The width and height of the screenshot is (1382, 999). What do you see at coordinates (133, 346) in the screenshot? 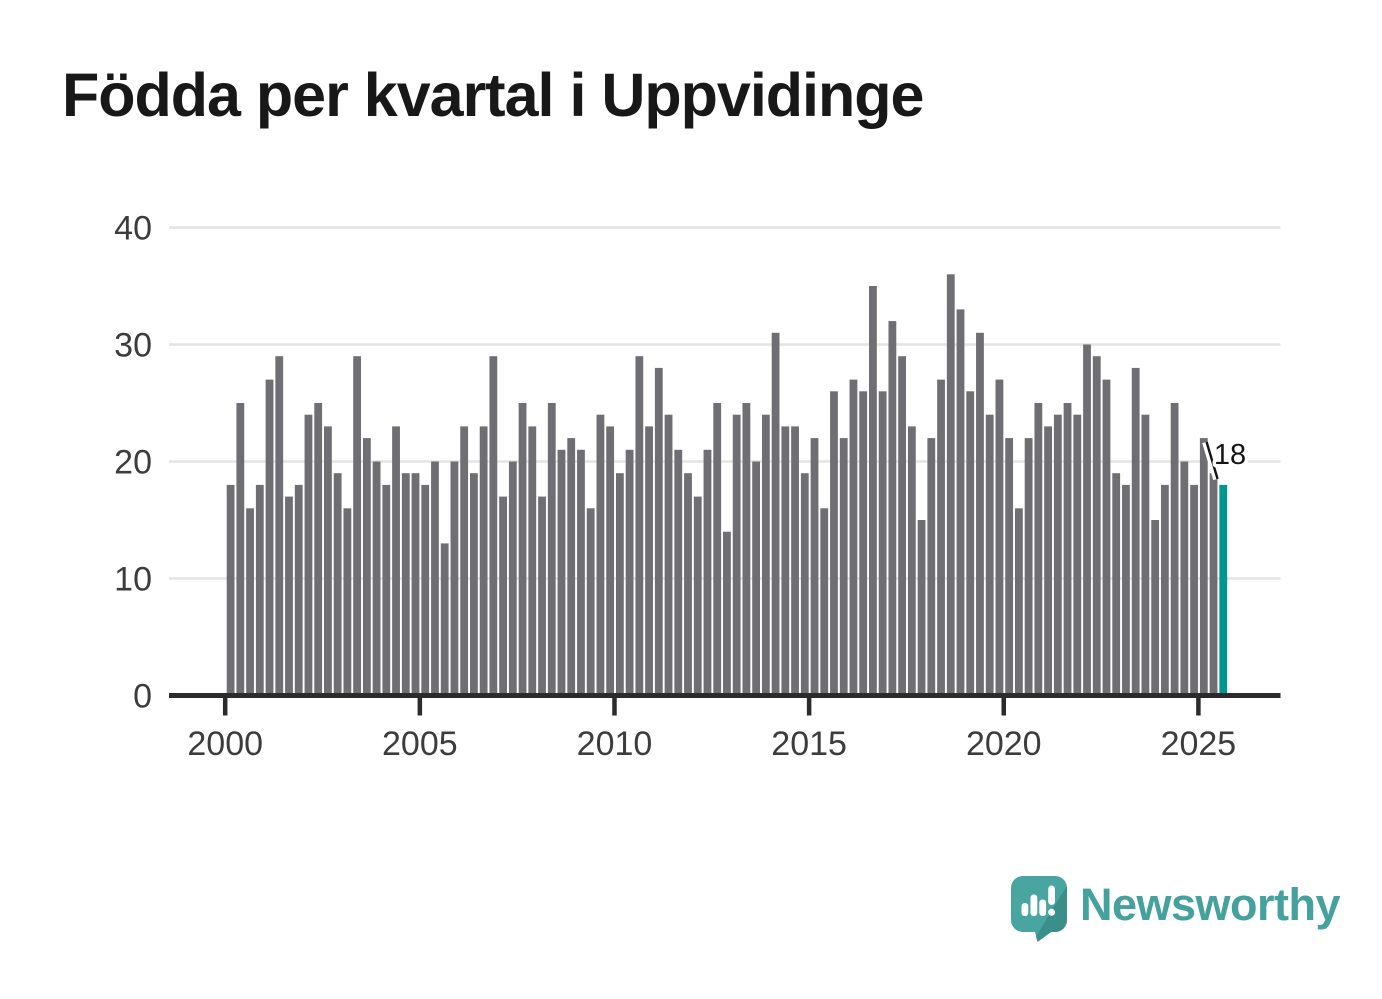
I see `y-tick-label: 30` at bounding box center [133, 346].